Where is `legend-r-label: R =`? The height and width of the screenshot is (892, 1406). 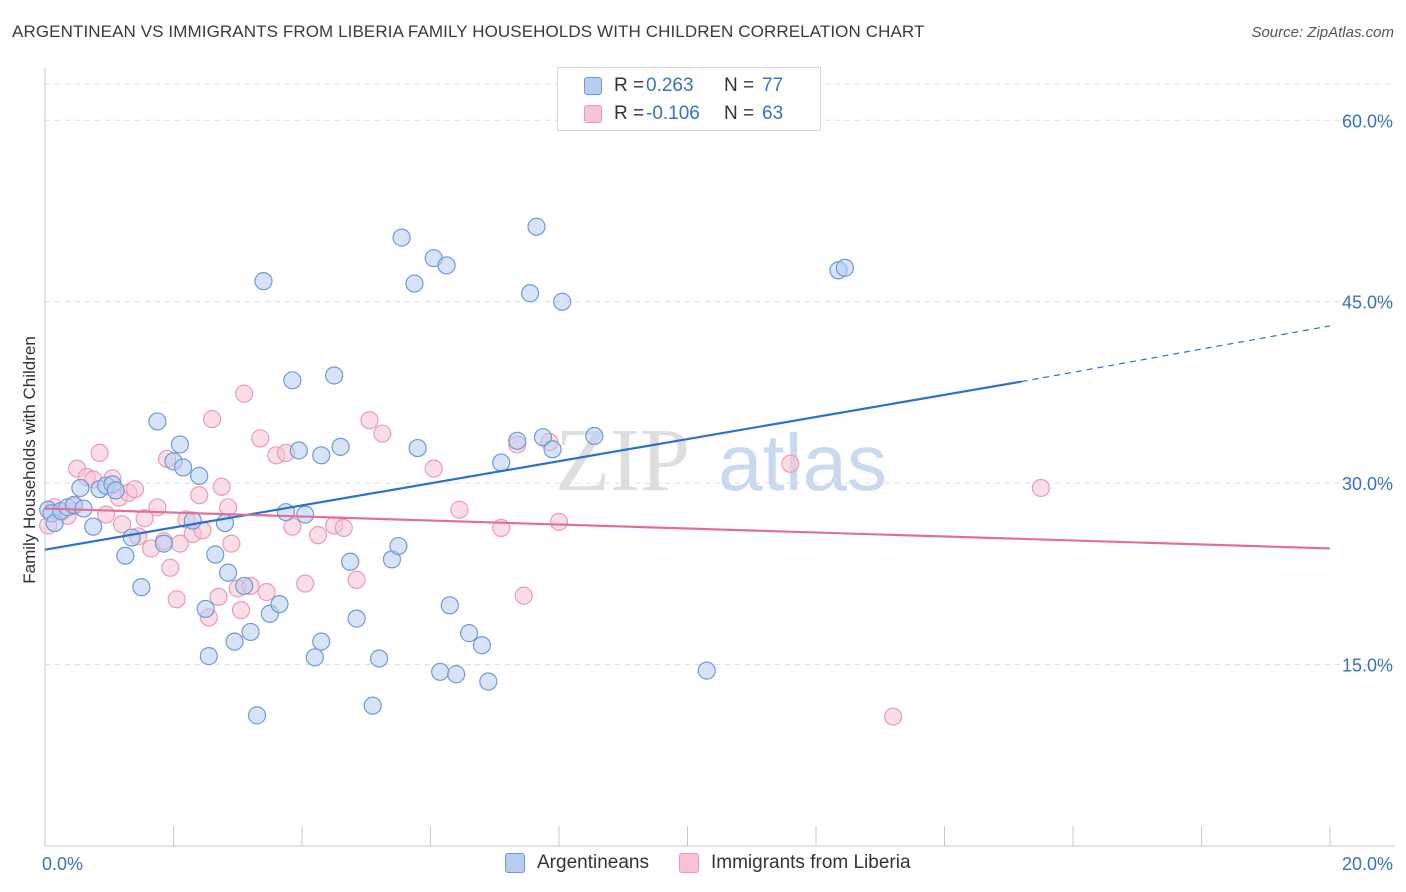 legend-r-label: R = is located at coordinates (629, 113).